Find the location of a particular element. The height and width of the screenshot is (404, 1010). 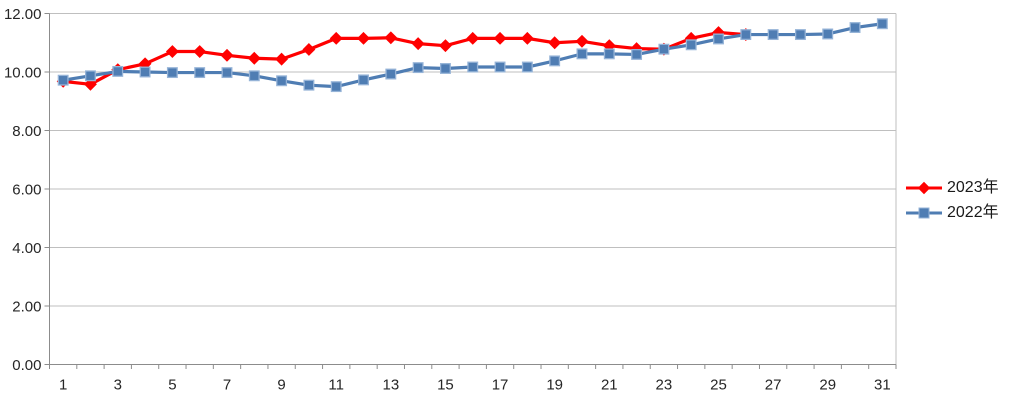

legend-label-2022: 2022年 is located at coordinates (973, 212).